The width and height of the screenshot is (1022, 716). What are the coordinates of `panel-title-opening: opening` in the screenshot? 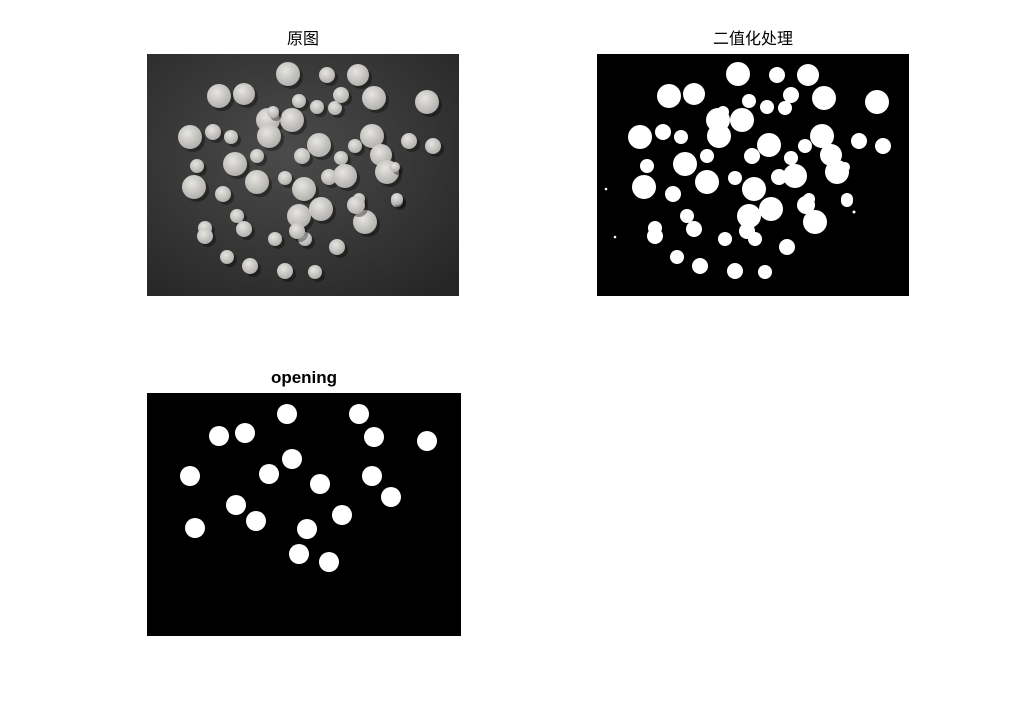 It's located at (304, 377).